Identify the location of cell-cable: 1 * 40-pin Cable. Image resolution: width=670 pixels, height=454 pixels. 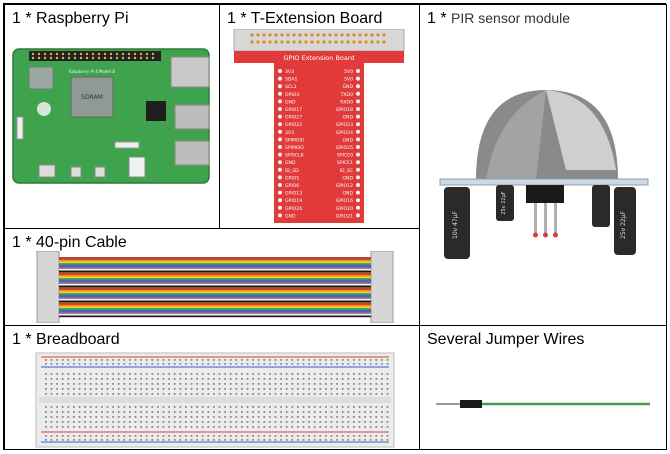
(212, 277).